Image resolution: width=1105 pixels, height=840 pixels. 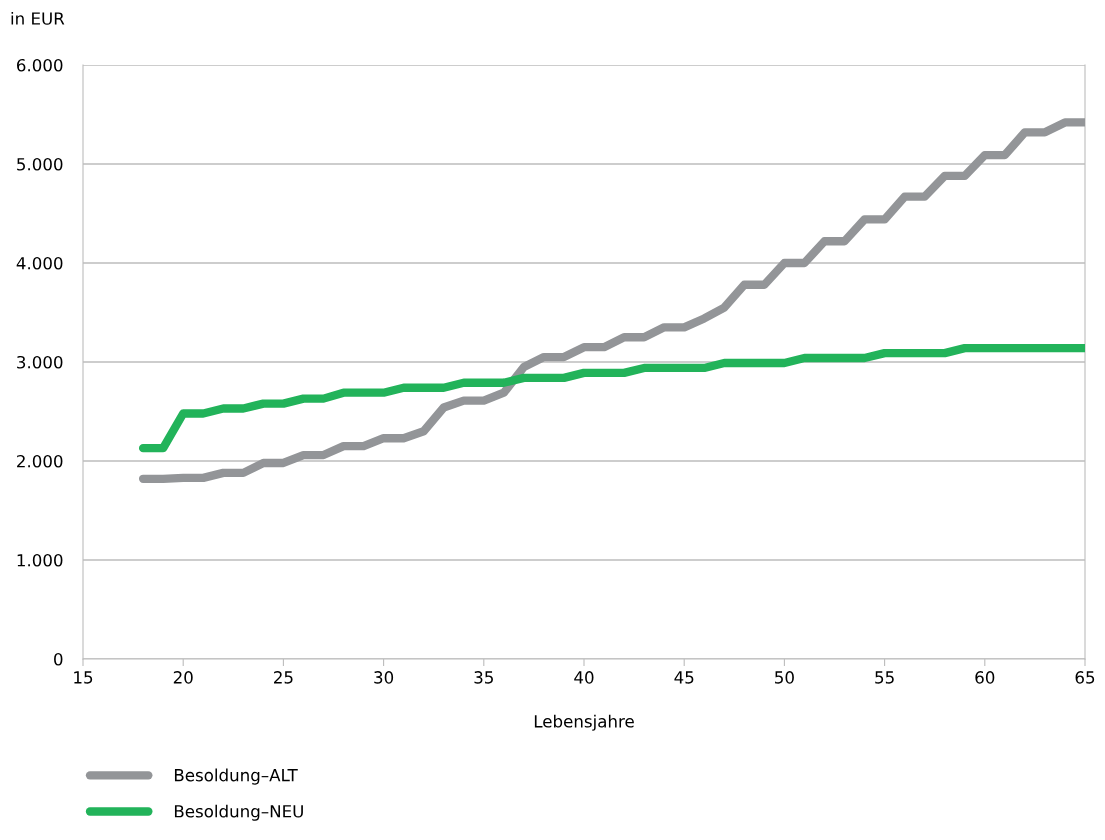 I want to click on legend-label: Besoldung–ALT, so click(x=236, y=776).